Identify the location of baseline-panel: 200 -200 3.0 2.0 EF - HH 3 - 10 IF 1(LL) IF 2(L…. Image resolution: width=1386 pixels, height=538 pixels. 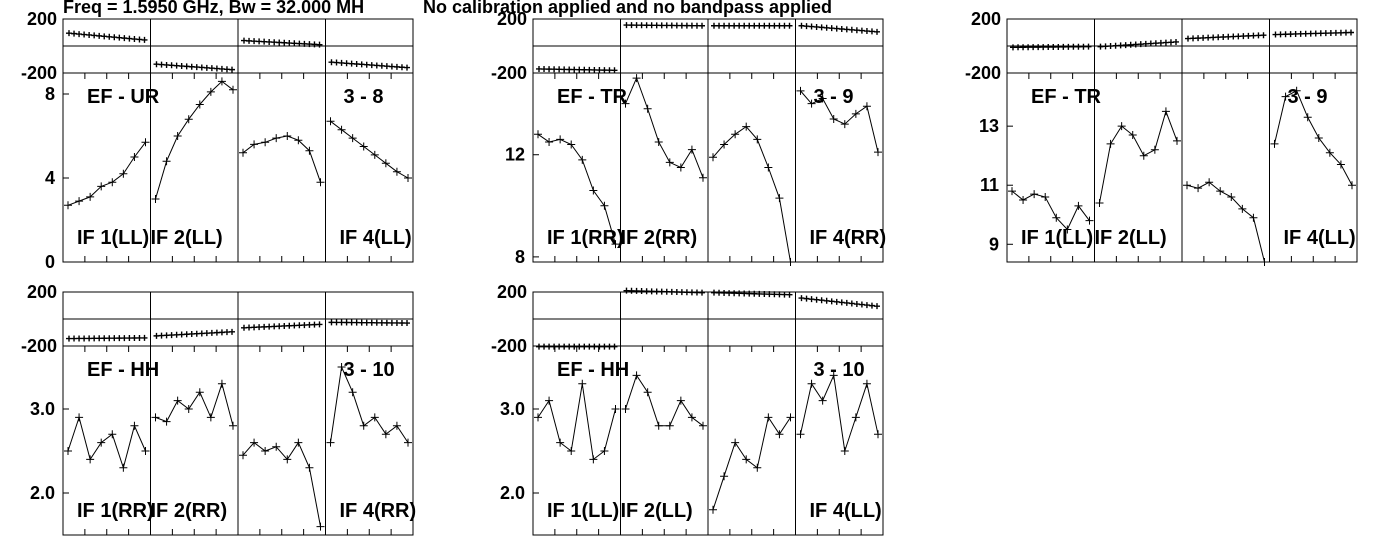
(687, 409).